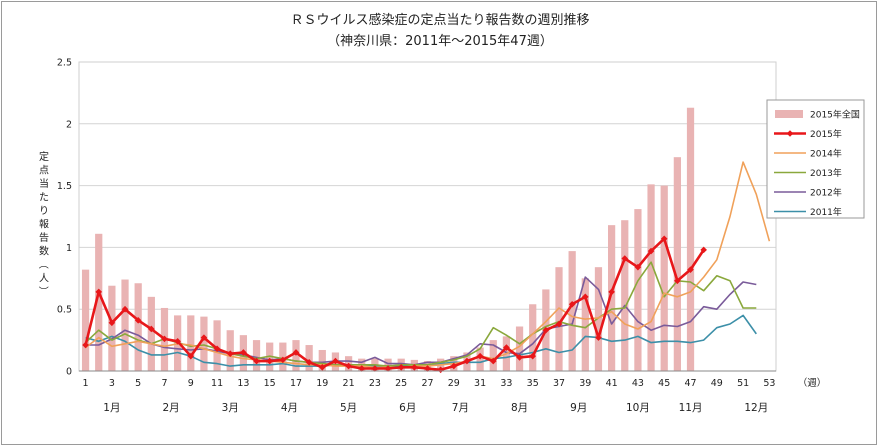  What do you see at coordinates (427, 383) in the screenshot?
I see `x-tick-label: 27` at bounding box center [427, 383].